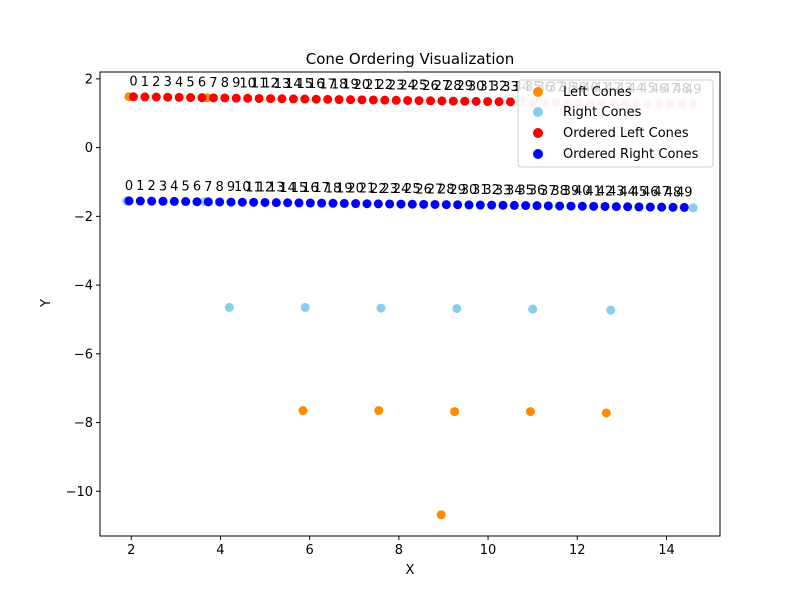  What do you see at coordinates (412, 189) in the screenshot?
I see `ordered-right-cone-index-label: 25` at bounding box center [412, 189].